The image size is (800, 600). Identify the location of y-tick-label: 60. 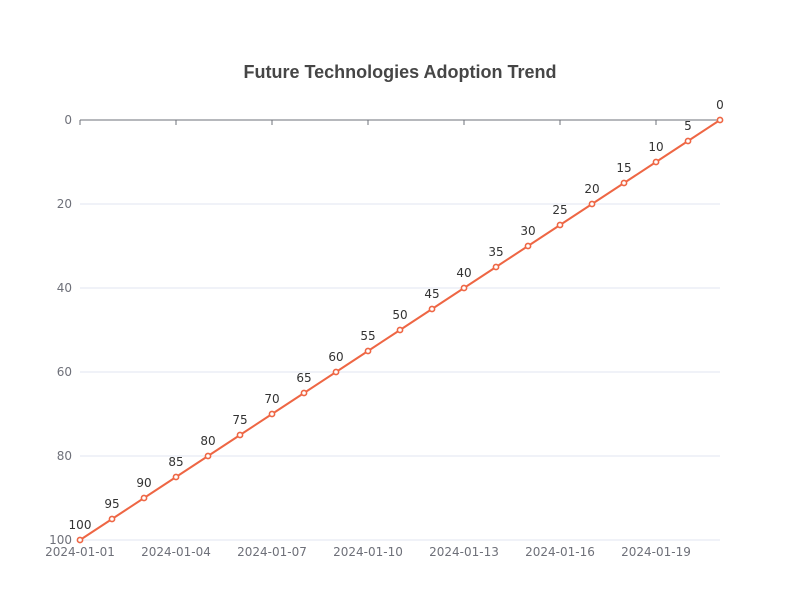
(64, 372).